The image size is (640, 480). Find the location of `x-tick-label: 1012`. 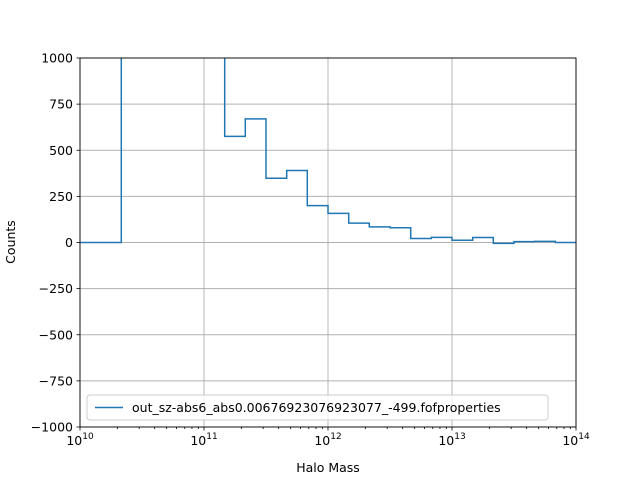

x-tick-label: 1012 is located at coordinates (327, 440).